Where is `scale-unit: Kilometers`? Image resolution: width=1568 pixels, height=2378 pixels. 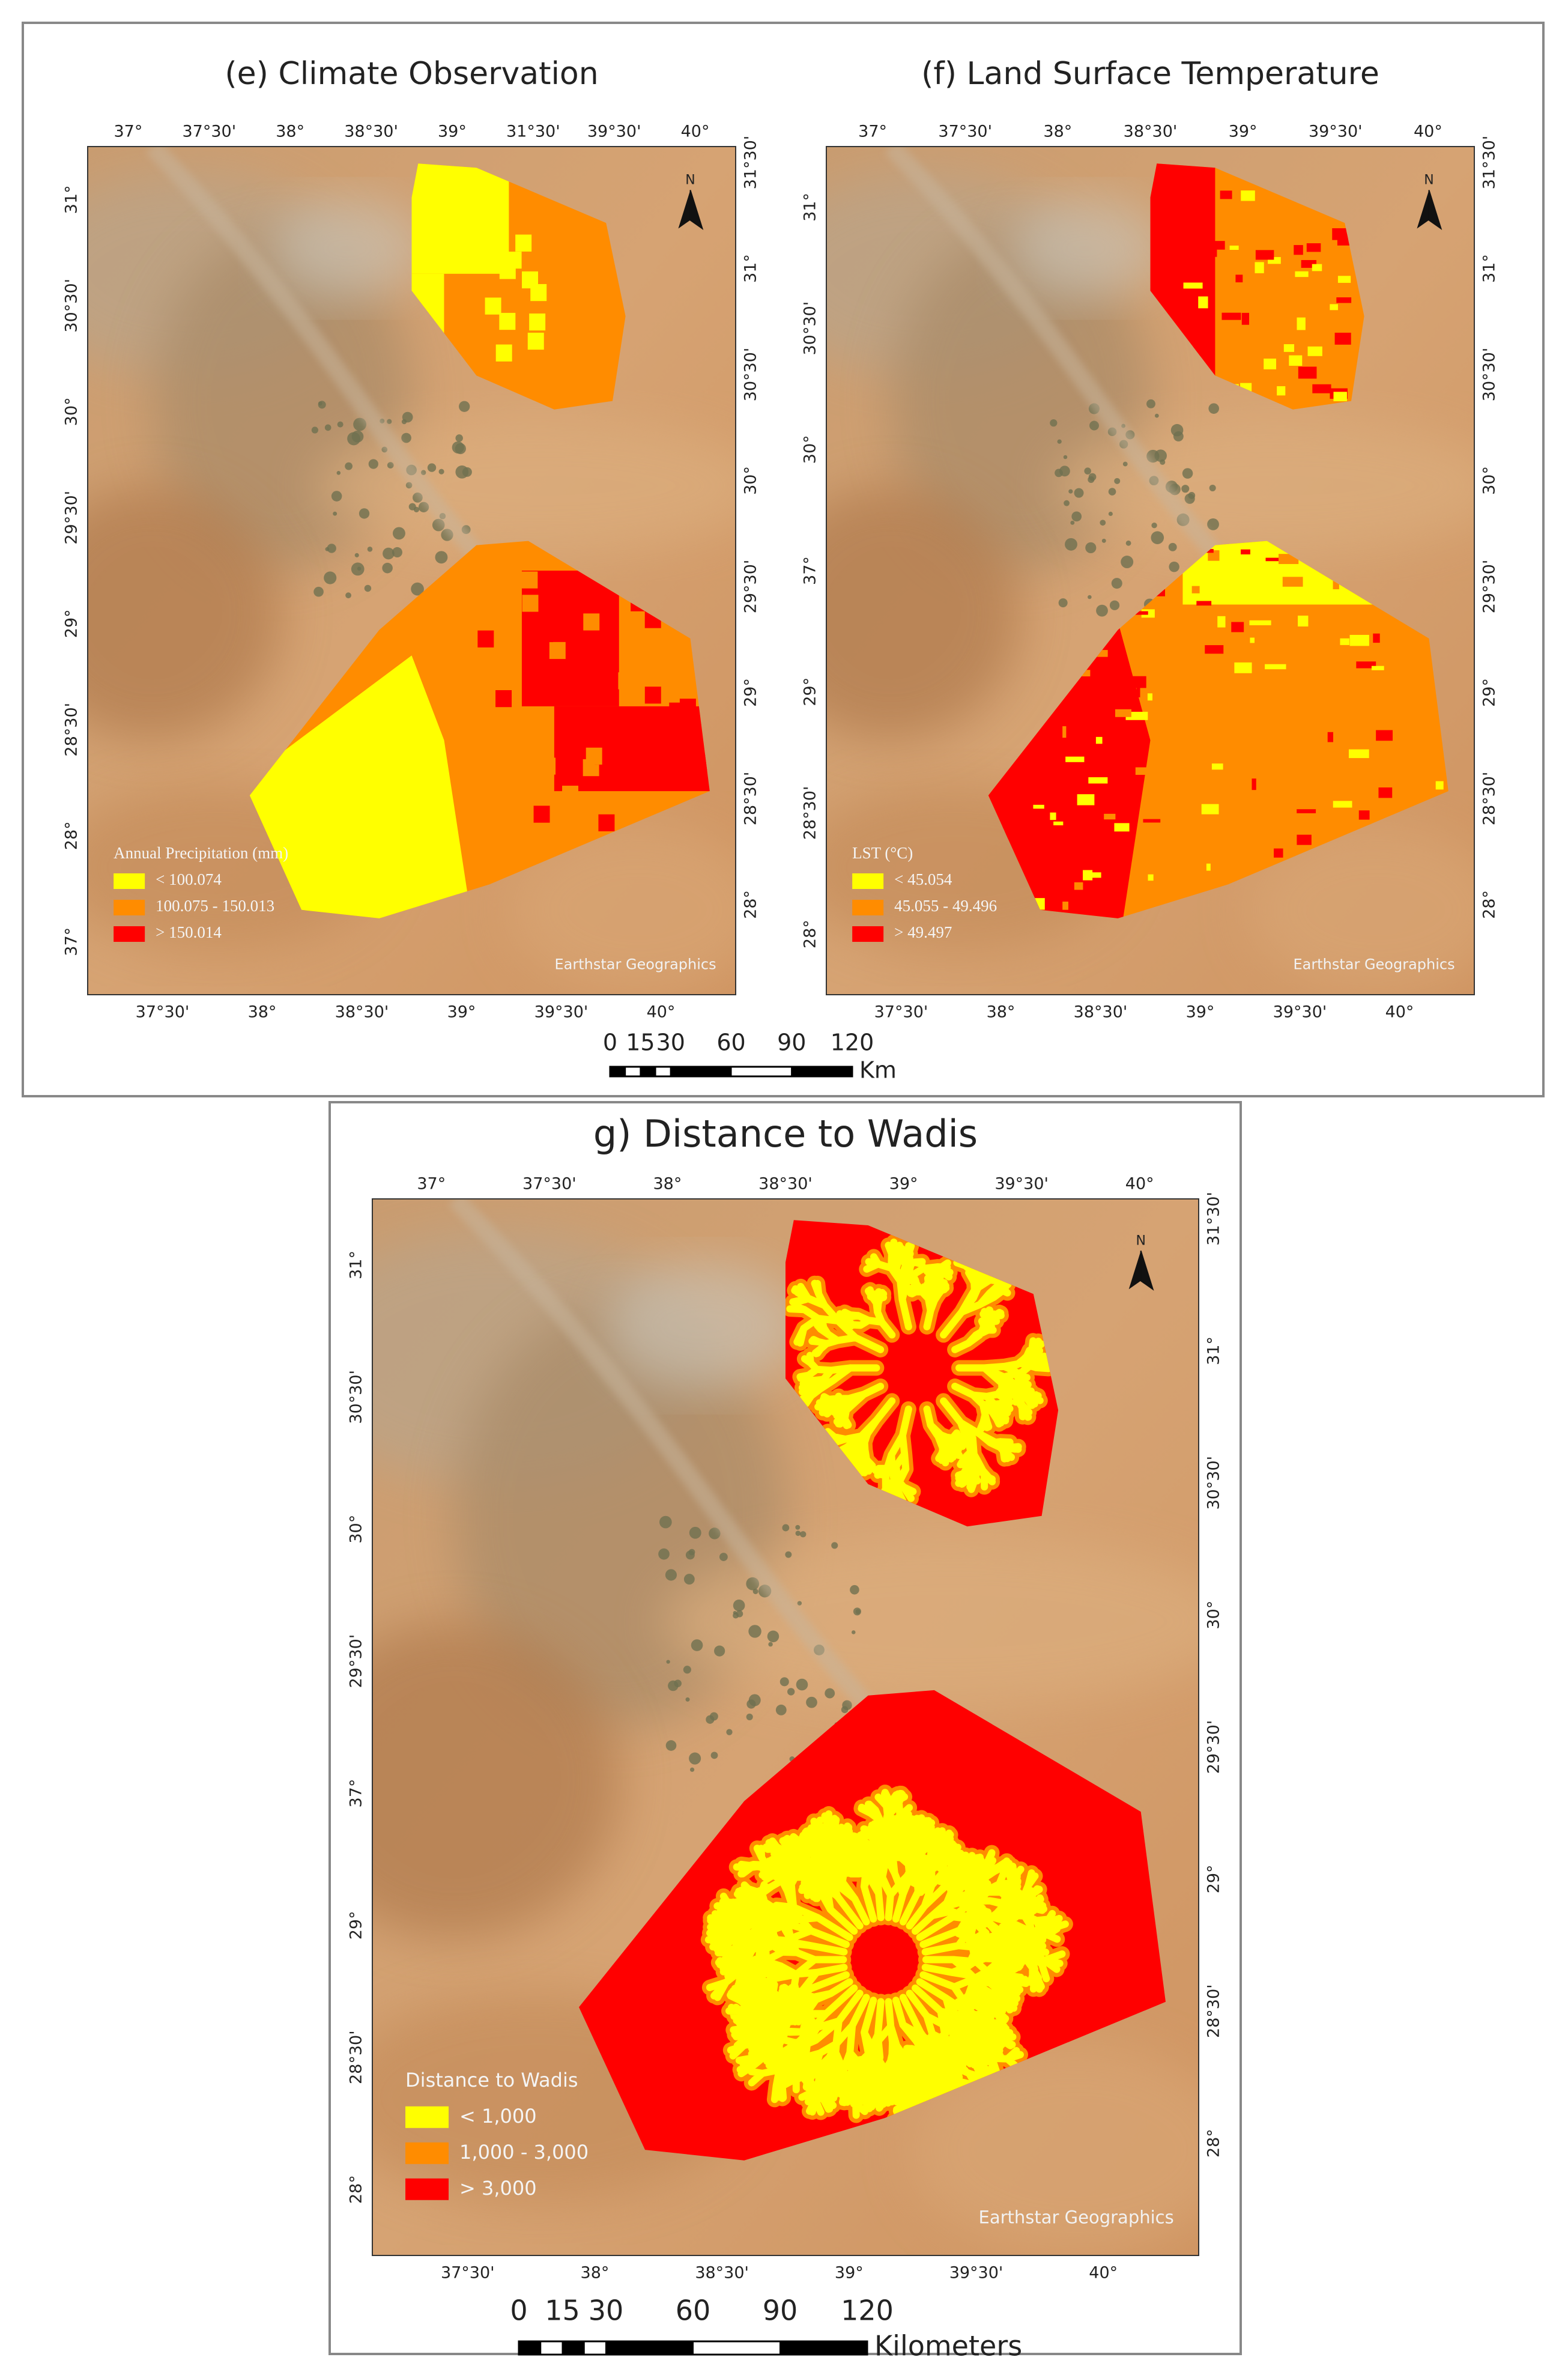
scale-unit: Kilometers is located at coordinates (948, 2346).